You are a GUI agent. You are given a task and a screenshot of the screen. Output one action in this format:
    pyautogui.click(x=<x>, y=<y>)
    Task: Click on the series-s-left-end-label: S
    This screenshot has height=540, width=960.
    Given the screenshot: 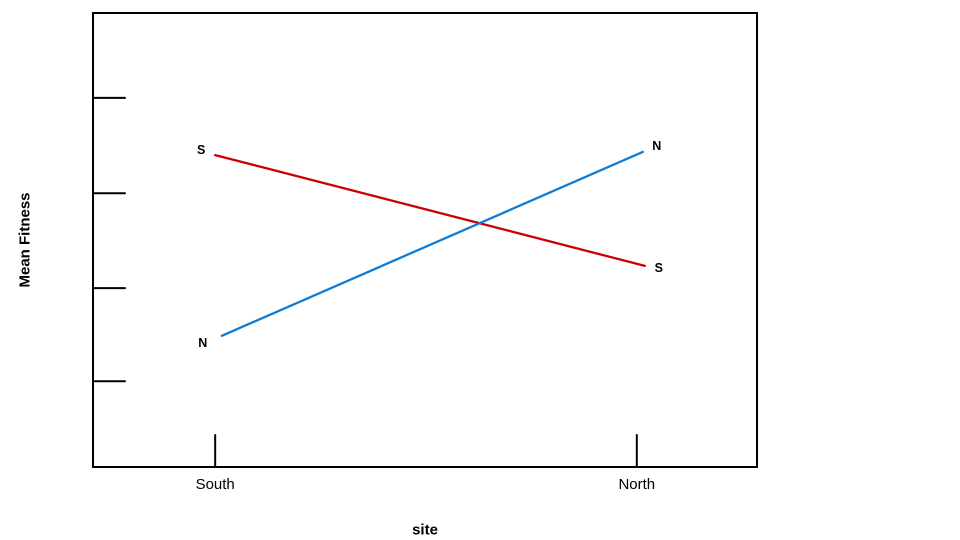 What is the action you would take?
    pyautogui.click(x=201, y=150)
    